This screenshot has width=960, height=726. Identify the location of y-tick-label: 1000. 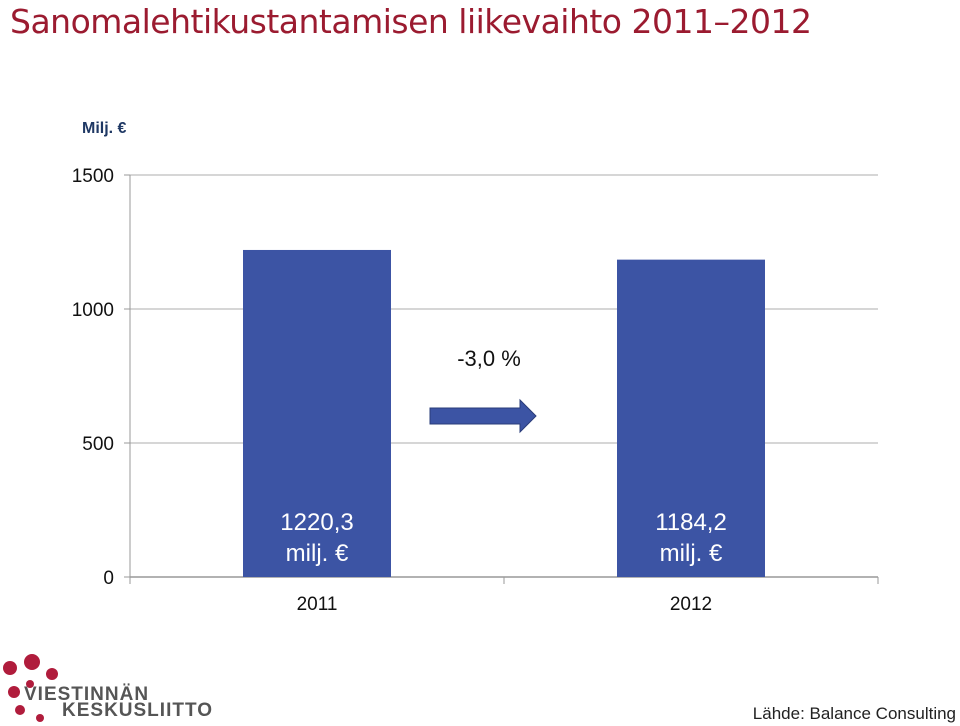
(93, 310).